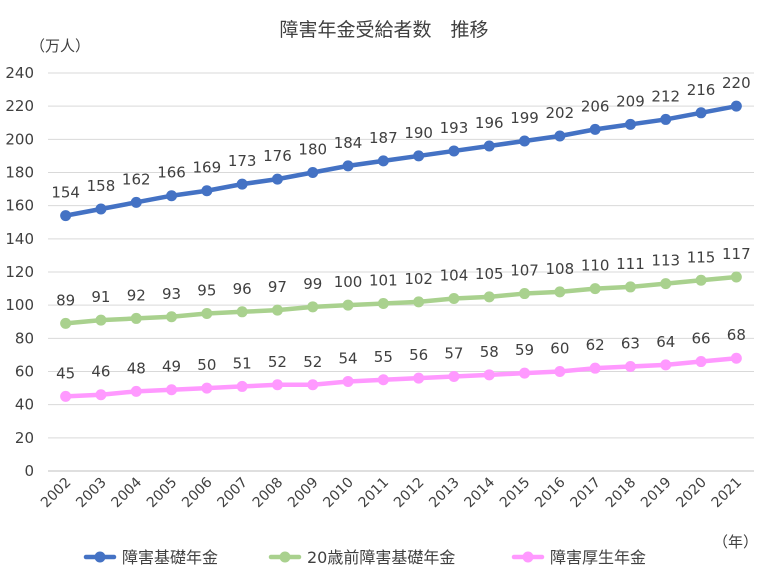 This screenshot has height=577, width=768. What do you see at coordinates (101, 186) in the screenshot?
I see `data-label: 158` at bounding box center [101, 186].